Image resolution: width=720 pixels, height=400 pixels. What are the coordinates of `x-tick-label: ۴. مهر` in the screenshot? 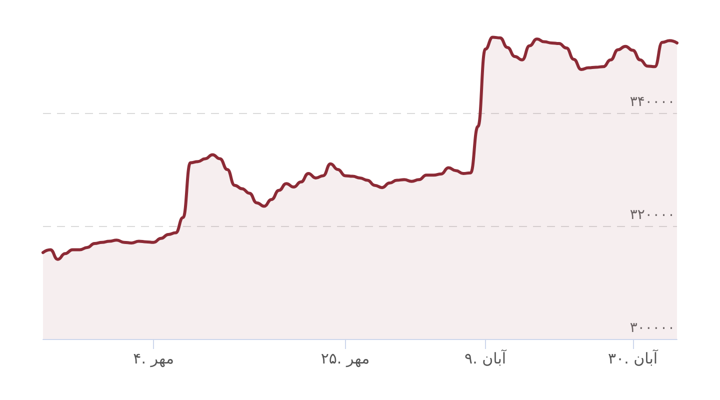 It's located at (153, 359).